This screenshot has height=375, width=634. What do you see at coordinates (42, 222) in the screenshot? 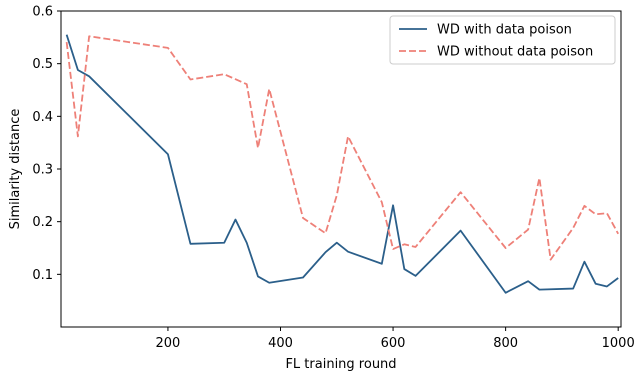
I see `y-tick-label: 0.2` at bounding box center [42, 222].